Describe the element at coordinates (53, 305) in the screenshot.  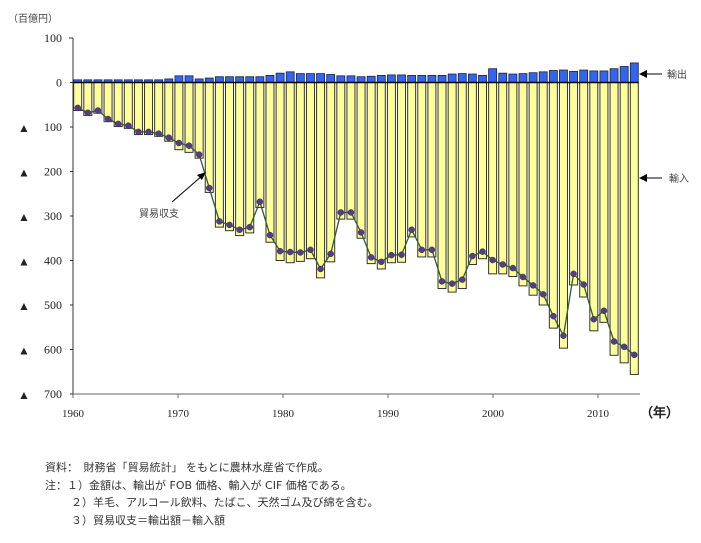
I see `y-tick-label: 500` at that location.